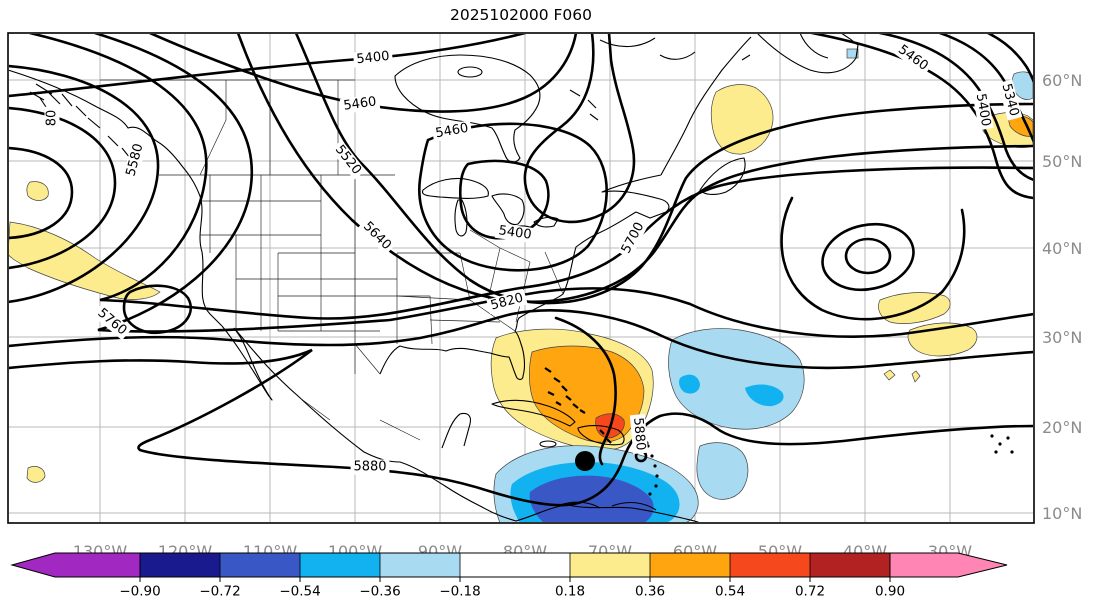  Describe the element at coordinates (742, 119) in the screenshot. I see `anomaly-yellow-labrador` at that location.